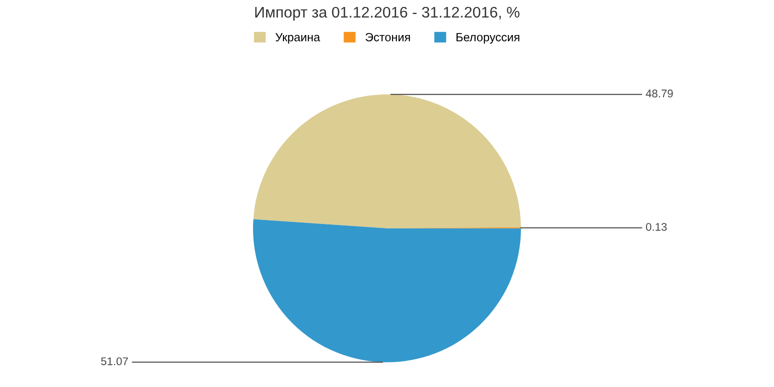 This screenshot has width=774, height=387. What do you see at coordinates (488, 38) in the screenshot?
I see `legend-label: Белоруссия` at bounding box center [488, 38].